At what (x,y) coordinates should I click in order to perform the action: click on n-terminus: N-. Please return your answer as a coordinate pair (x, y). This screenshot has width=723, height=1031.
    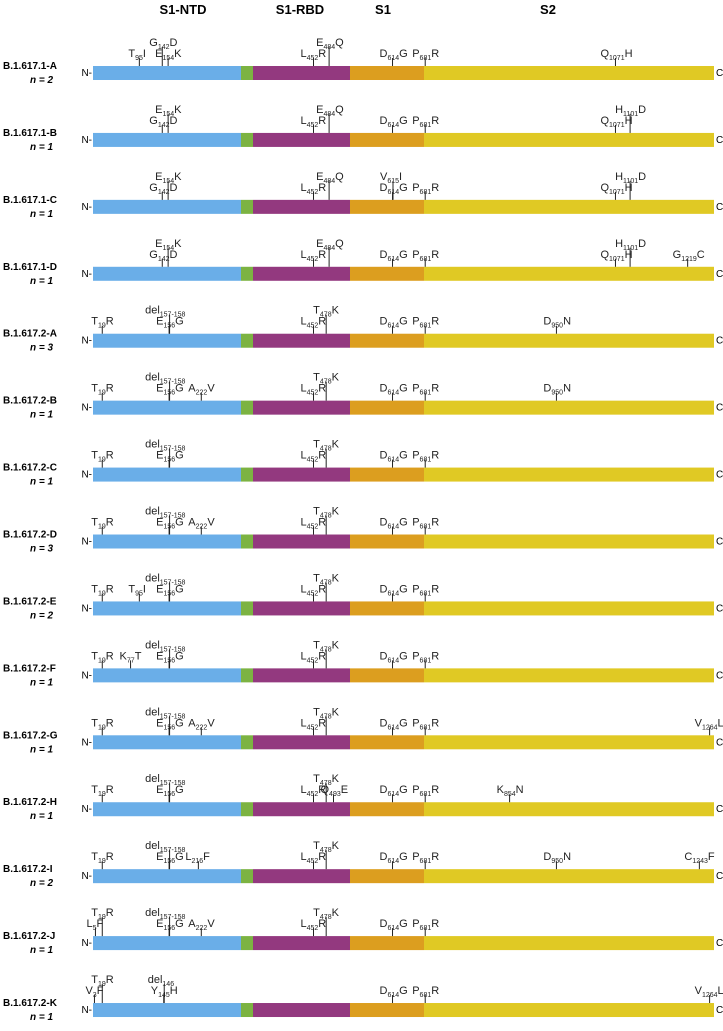
    Looking at the image, I should click on (86, 608).